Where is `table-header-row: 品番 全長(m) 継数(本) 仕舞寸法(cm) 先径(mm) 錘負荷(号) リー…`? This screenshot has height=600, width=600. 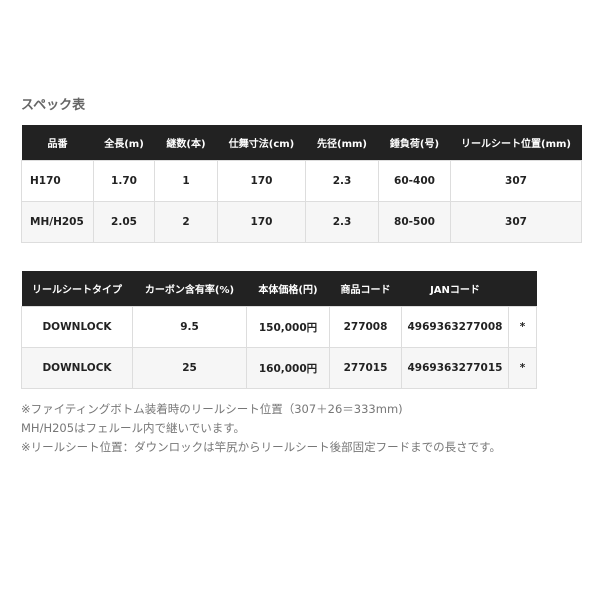
table-header-row: 品番 全長(m) 継数(本) 仕舞寸法(cm) 先径(mm) 錘負荷(号) リー… is located at coordinates (301, 143).